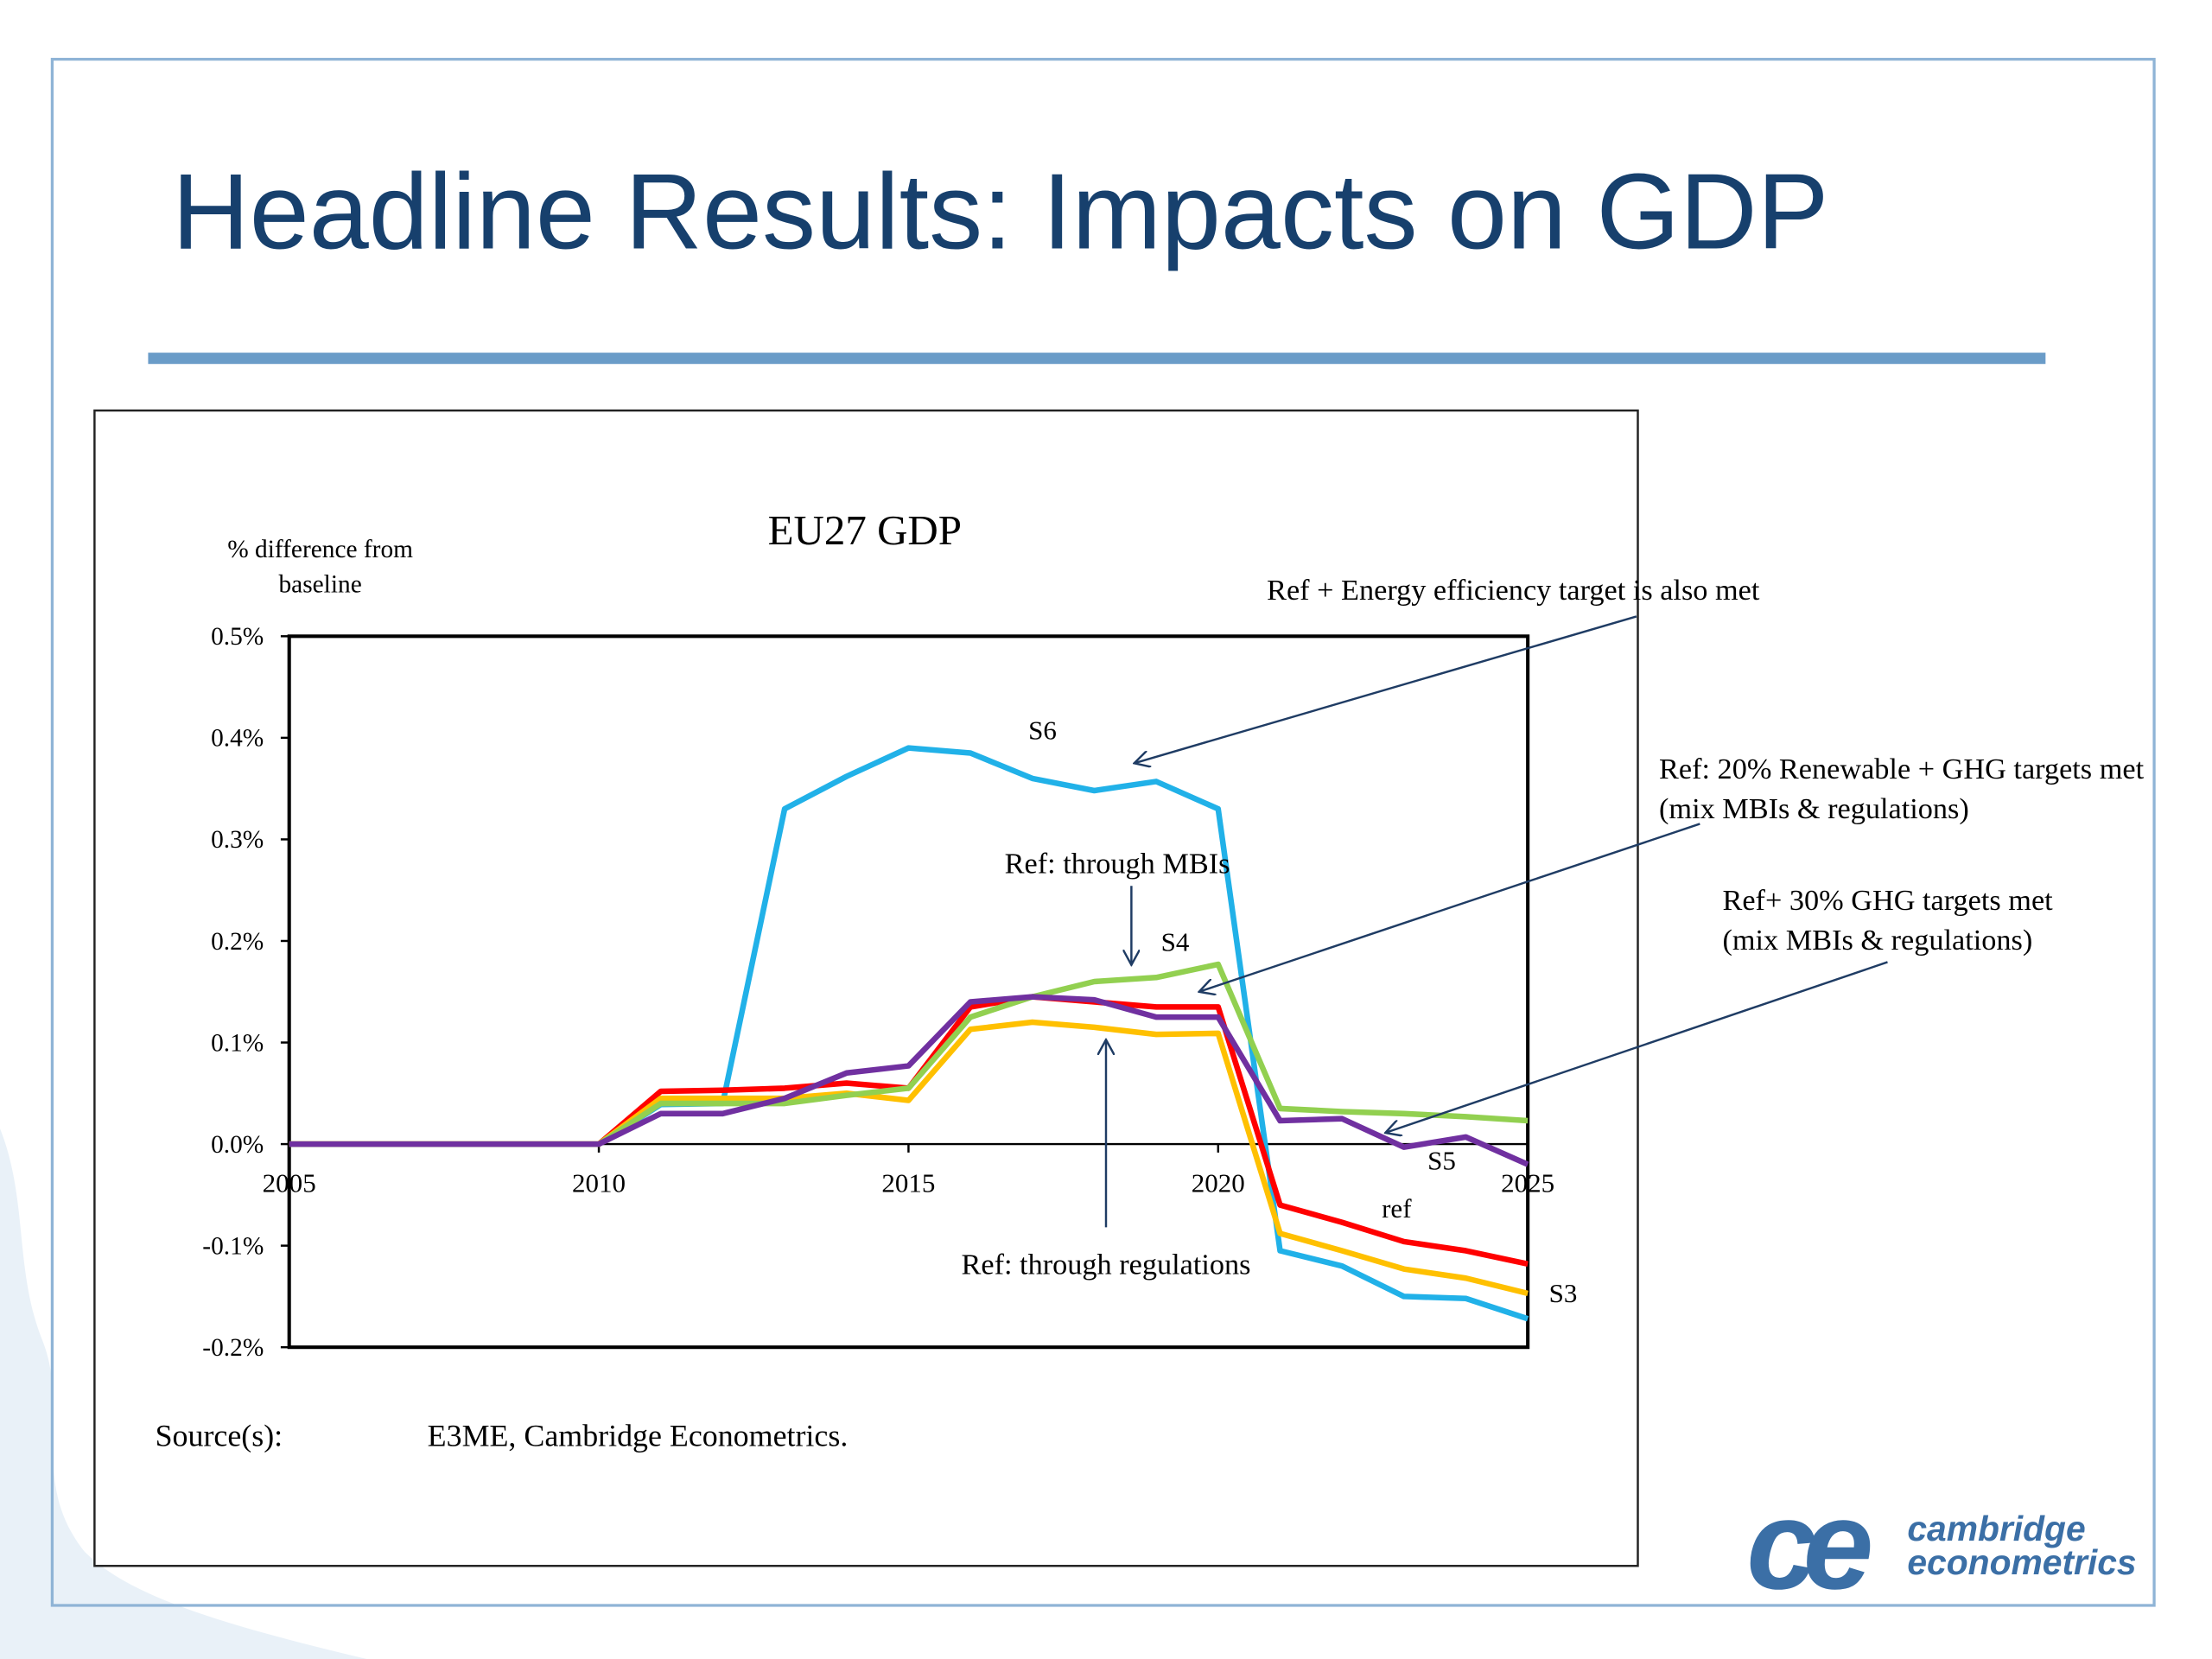 This screenshot has width=2212, height=1659. I want to click on y-tick-label: 0.0%, so click(237, 1145).